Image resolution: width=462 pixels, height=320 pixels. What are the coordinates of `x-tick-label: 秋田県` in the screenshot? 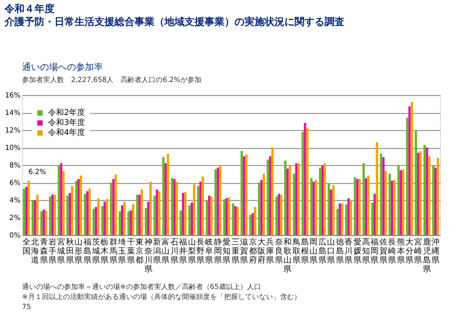 It's located at (70, 251).